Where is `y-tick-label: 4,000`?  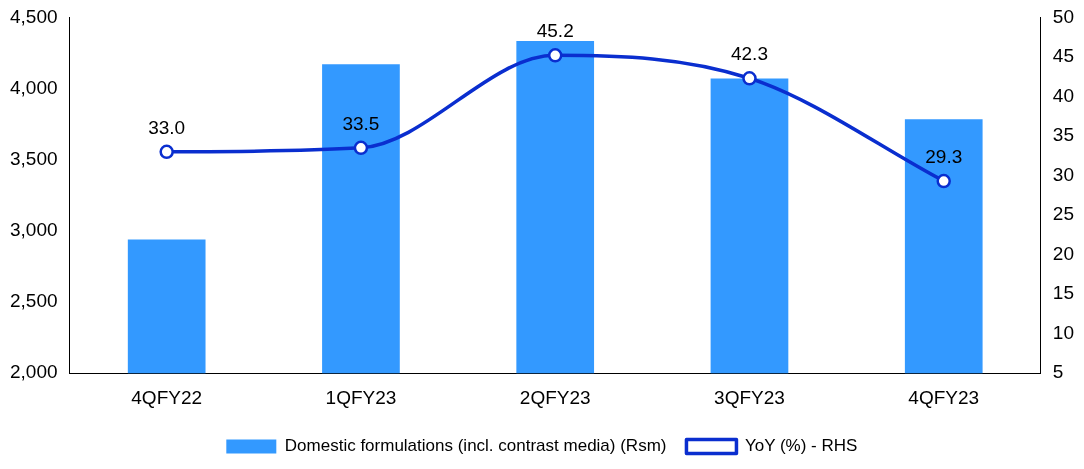 y-tick-label: 4,000 is located at coordinates (34, 87).